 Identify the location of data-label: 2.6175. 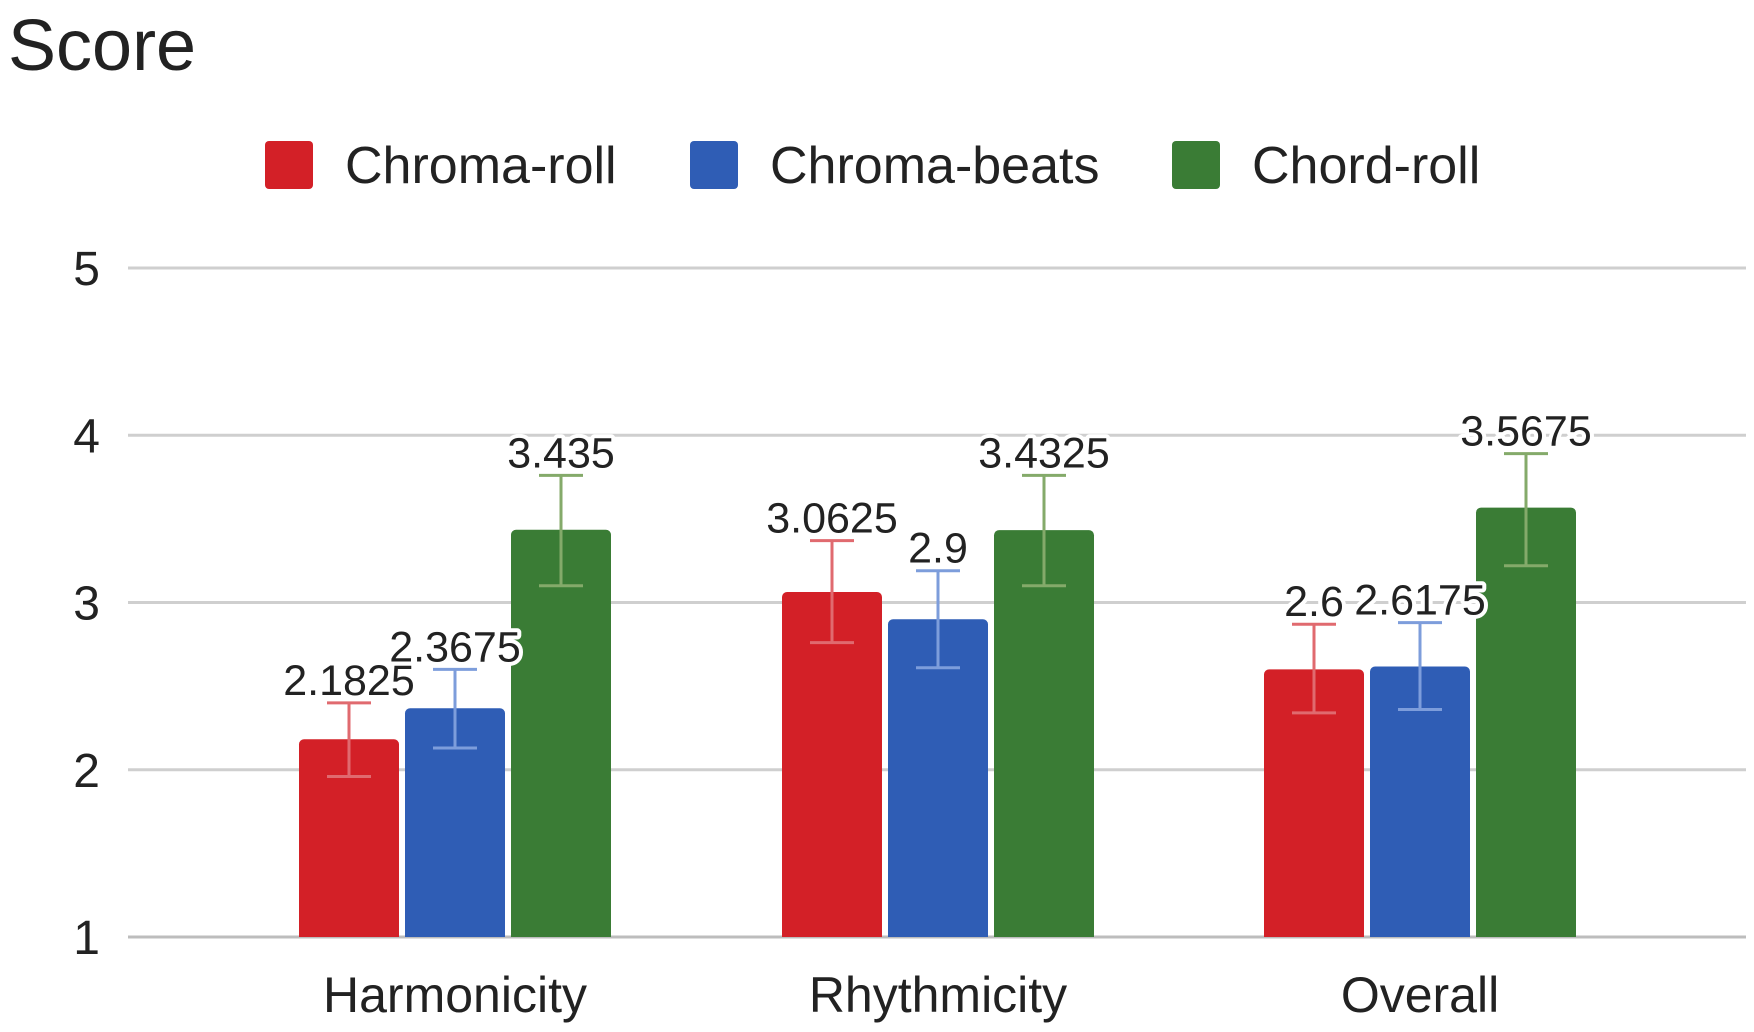
(1420, 601).